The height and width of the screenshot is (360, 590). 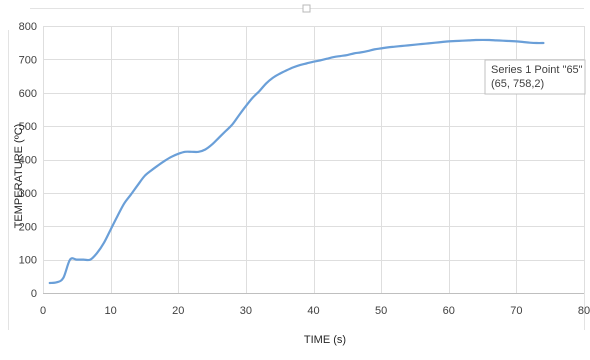 What do you see at coordinates (537, 70) in the screenshot?
I see `tooltip-line-1: Series 1 Point "65"` at bounding box center [537, 70].